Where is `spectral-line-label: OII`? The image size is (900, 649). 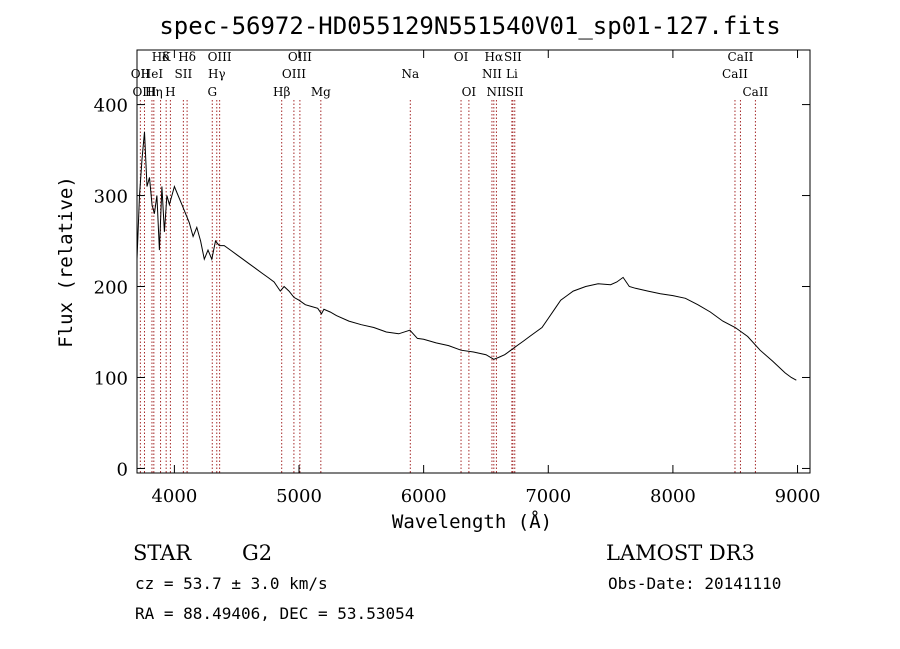
spectral-line-label: OII is located at coordinates (141, 74).